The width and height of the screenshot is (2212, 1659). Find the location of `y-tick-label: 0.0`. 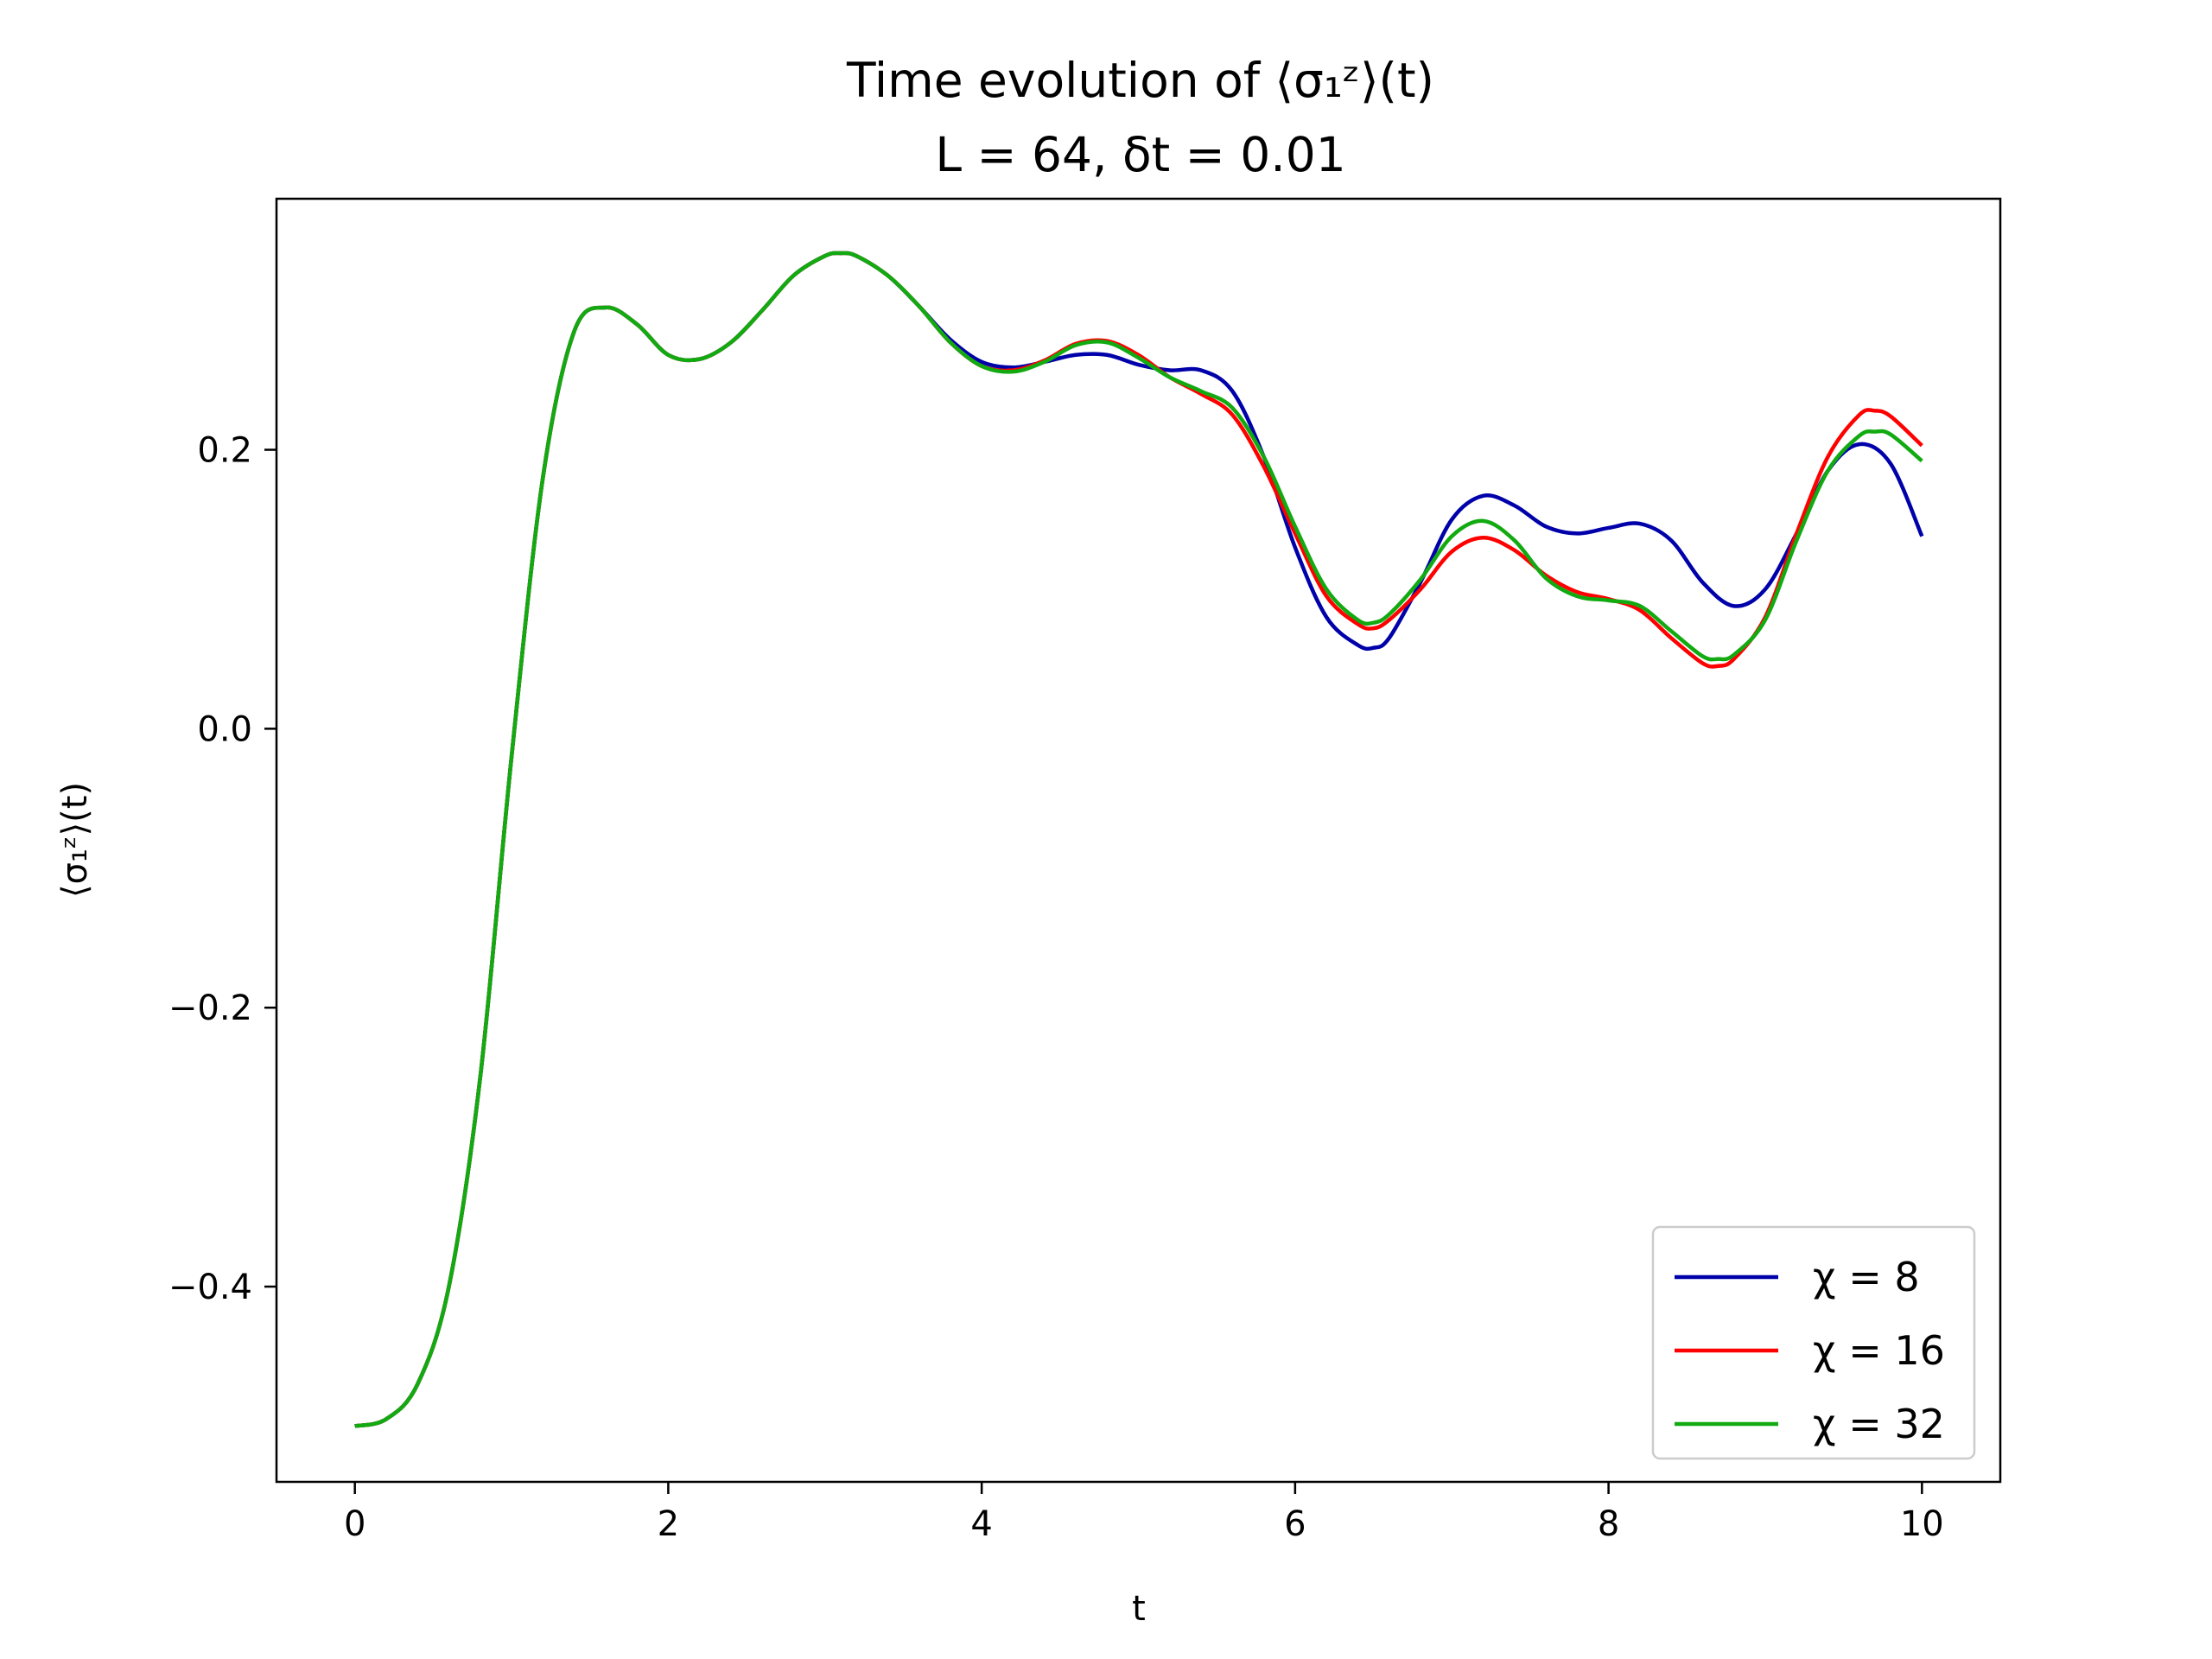

y-tick-label: 0.0 is located at coordinates (224, 729).